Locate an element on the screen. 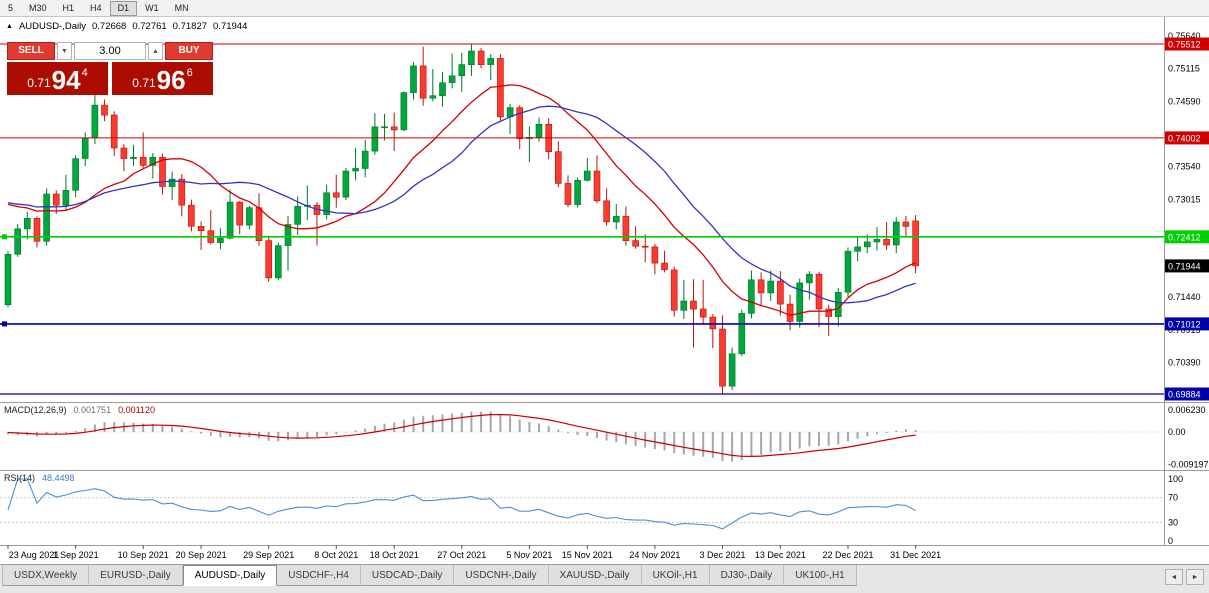 The height and width of the screenshot is (593, 1209). timeframe-button-5: 5 is located at coordinates (11, 7).